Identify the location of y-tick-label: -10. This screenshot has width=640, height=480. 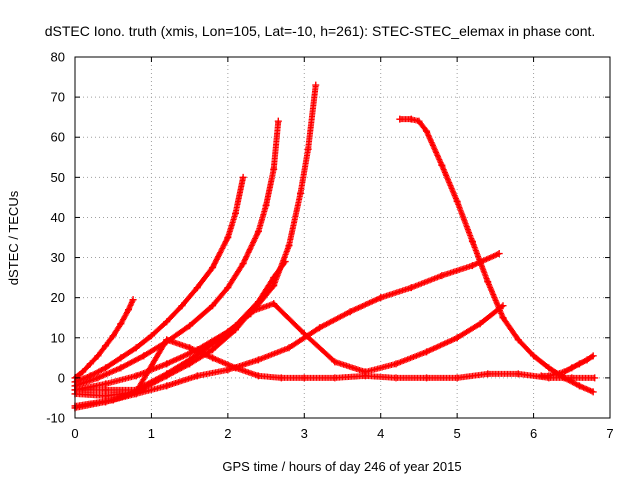
(55, 418).